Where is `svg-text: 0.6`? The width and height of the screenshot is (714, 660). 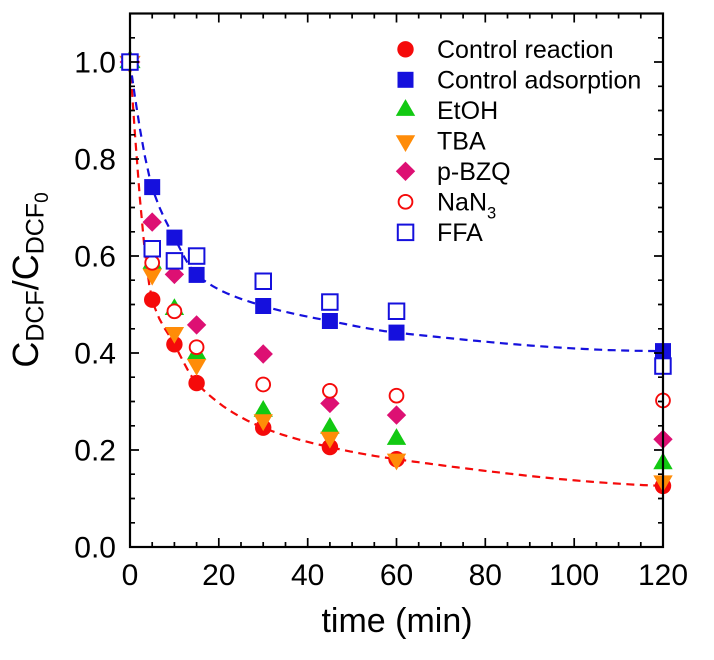
svg-text: 0.6 is located at coordinates (95, 257).